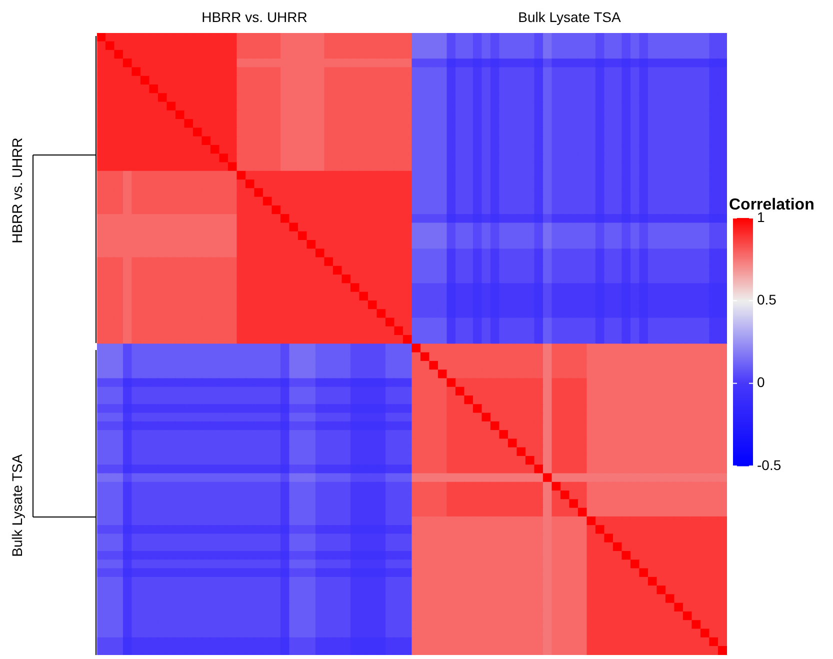  Describe the element at coordinates (767, 300) in the screenshot. I see `color-bar-label: 0.5` at that location.